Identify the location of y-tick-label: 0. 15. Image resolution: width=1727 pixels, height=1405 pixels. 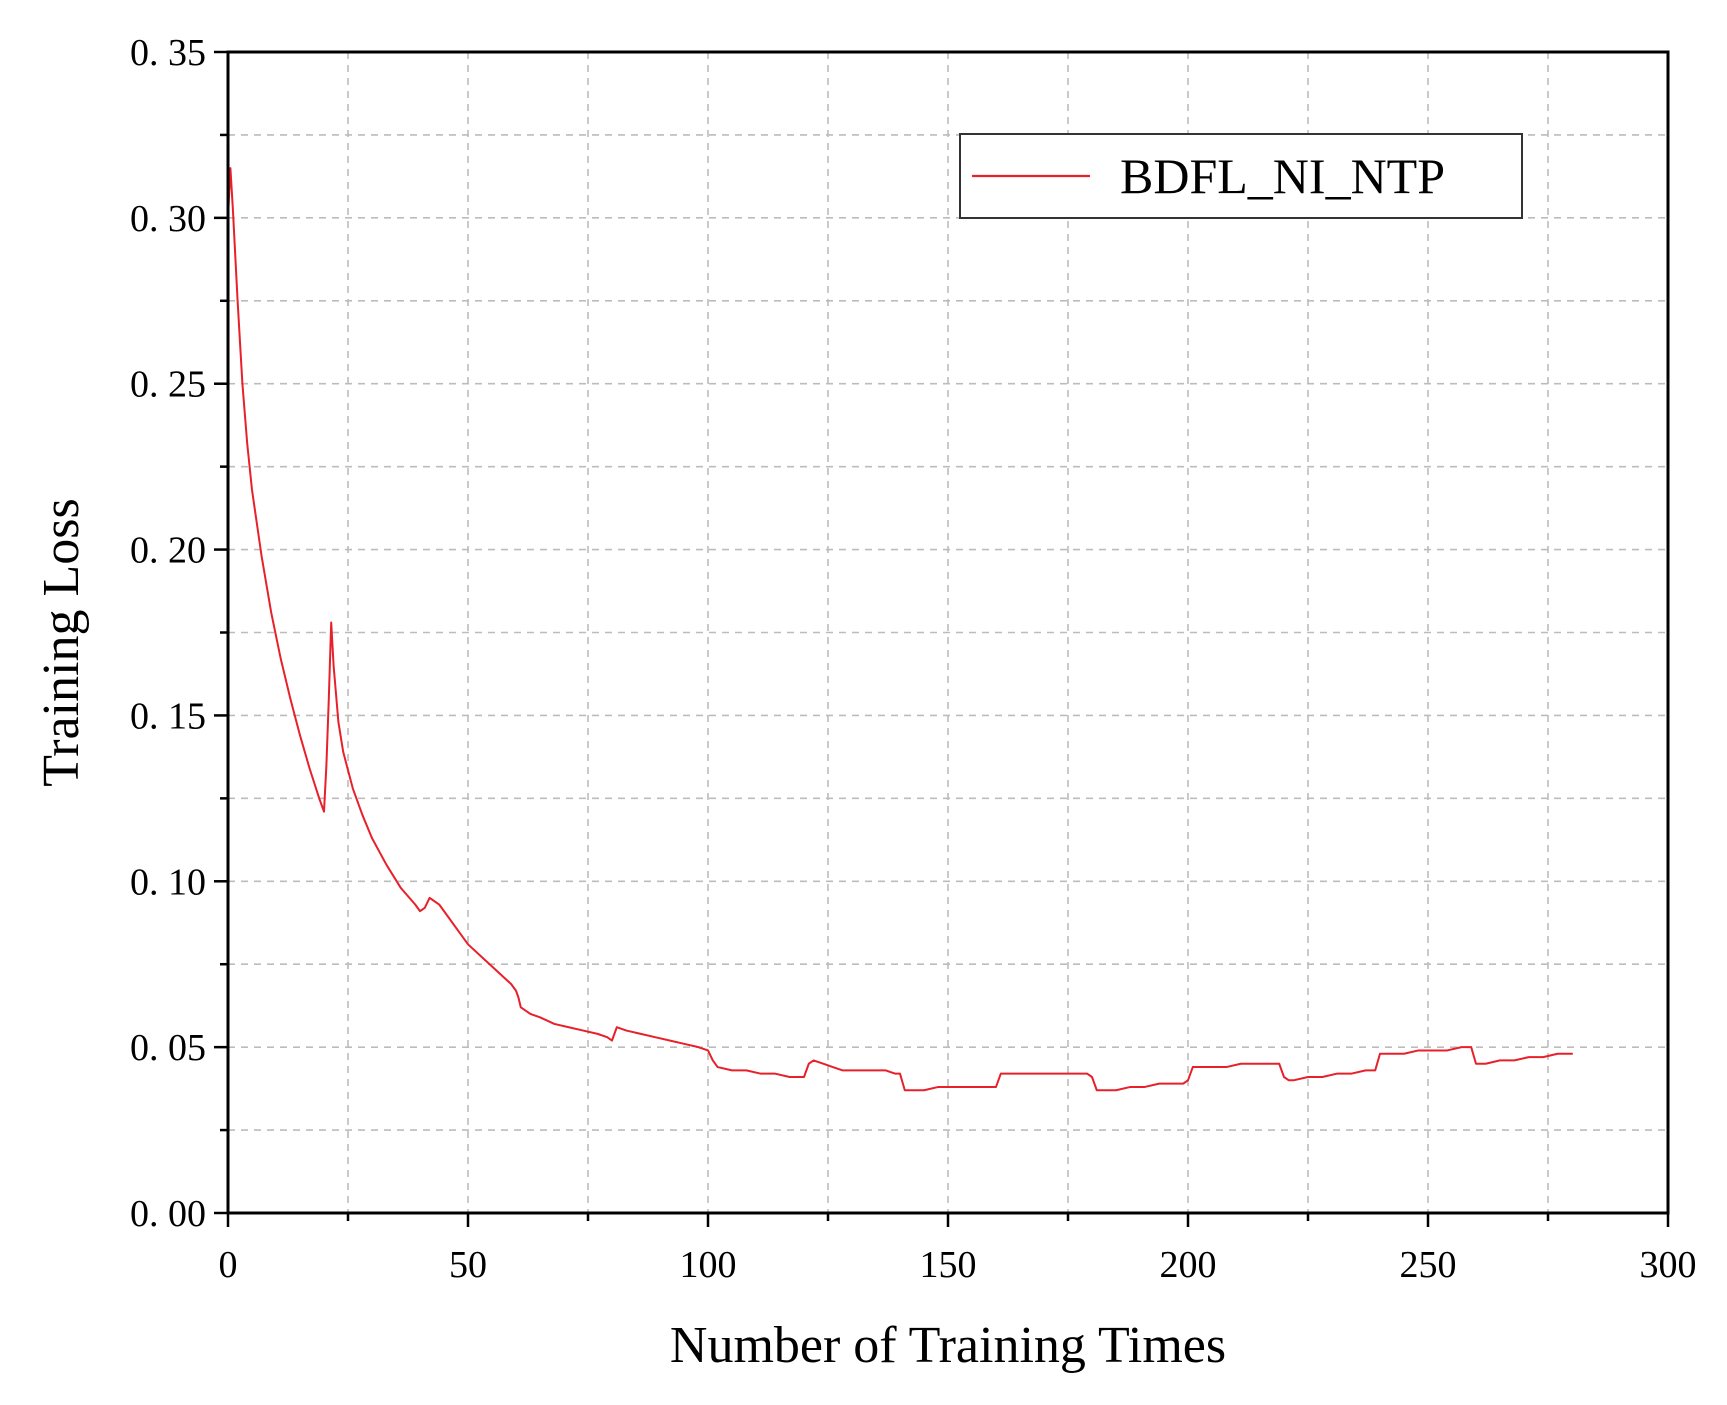
(168, 716).